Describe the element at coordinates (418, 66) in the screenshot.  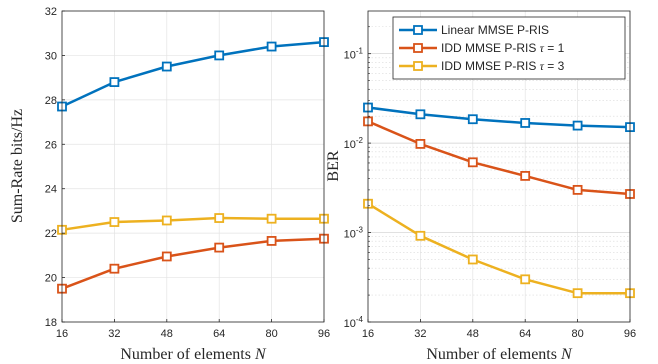
I see `legend-marker-idd-tau3` at that location.